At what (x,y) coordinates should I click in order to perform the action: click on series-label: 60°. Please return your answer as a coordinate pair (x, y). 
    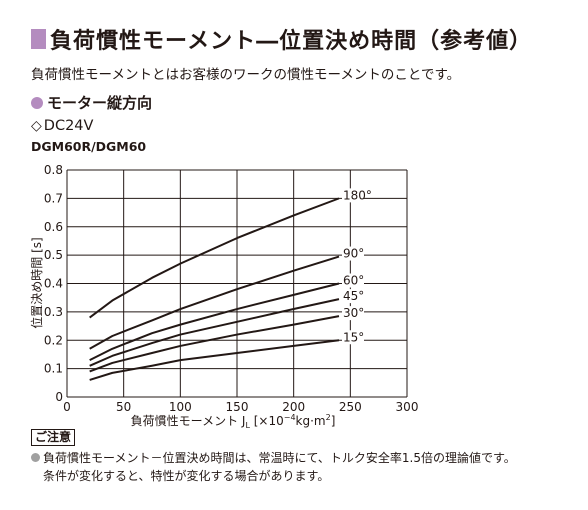
    Looking at the image, I should click on (353, 281).